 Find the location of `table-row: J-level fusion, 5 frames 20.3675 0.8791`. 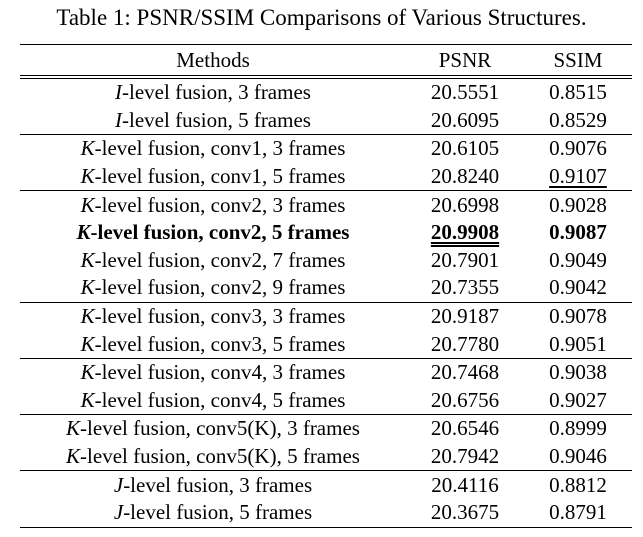

table-row: J-level fusion, 5 frames 20.3675 0.8791 is located at coordinates (326, 513).